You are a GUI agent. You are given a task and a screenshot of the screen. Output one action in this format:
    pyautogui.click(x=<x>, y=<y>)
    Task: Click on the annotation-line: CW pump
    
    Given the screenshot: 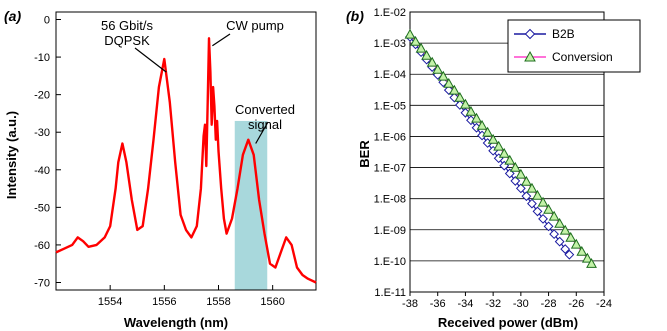 What is the action you would take?
    pyautogui.click(x=255, y=25)
    